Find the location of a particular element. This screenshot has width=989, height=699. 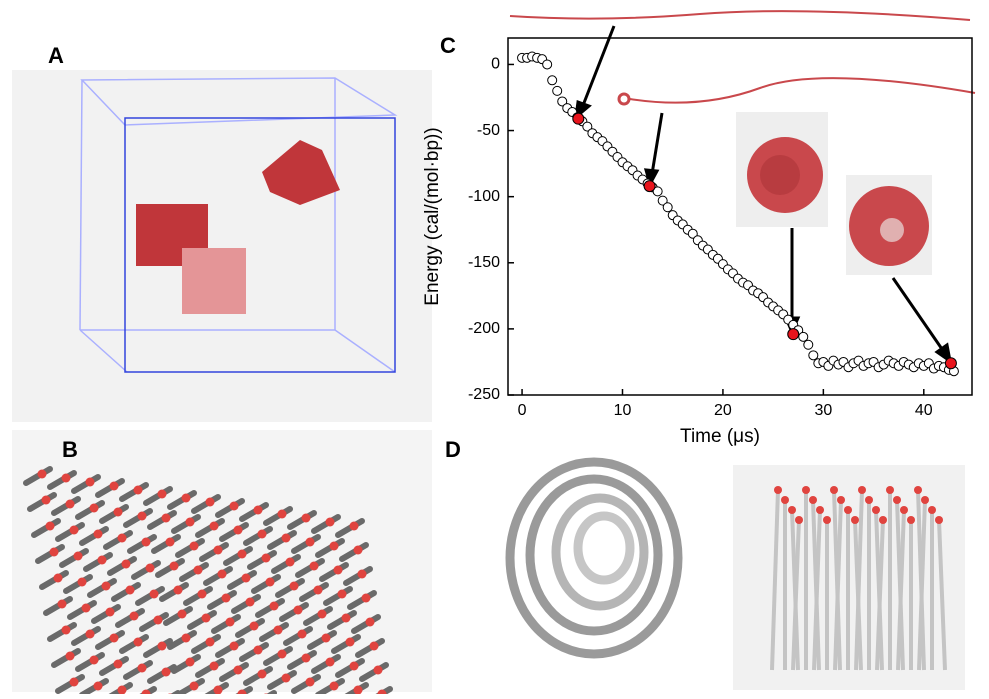

y-tick-label: -250 is located at coordinates (484, 394).